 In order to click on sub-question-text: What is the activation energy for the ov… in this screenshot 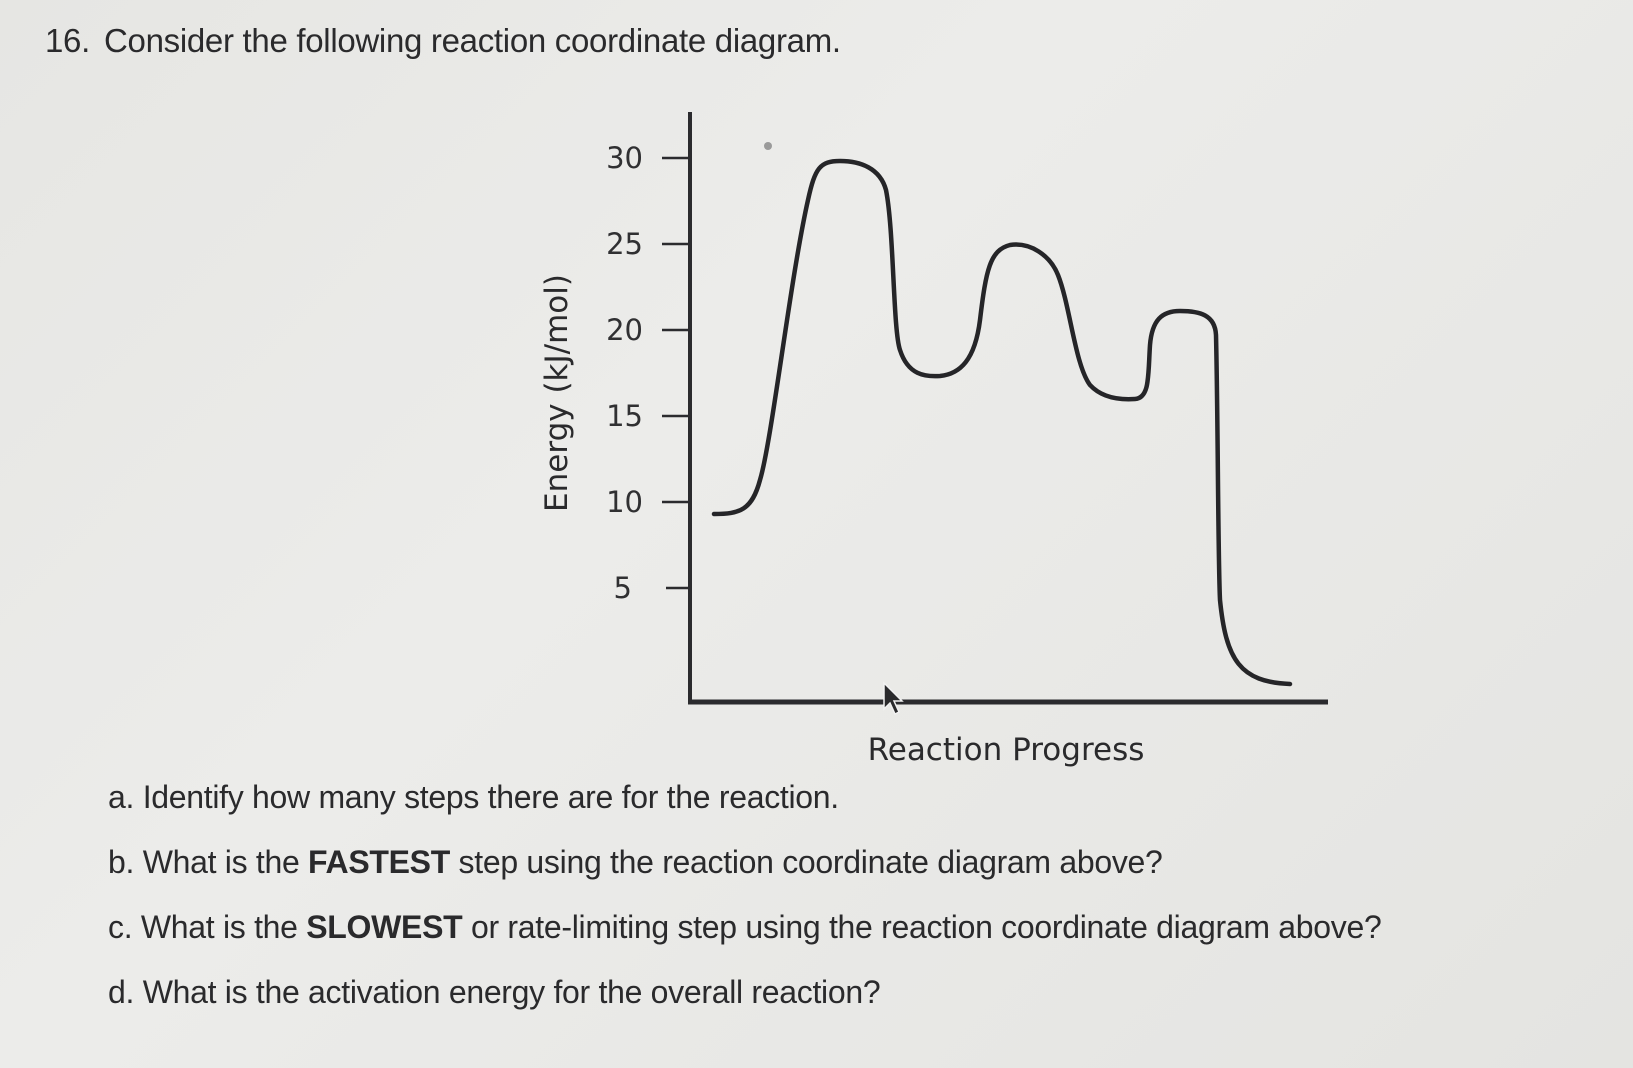, I will do `click(511, 992)`.